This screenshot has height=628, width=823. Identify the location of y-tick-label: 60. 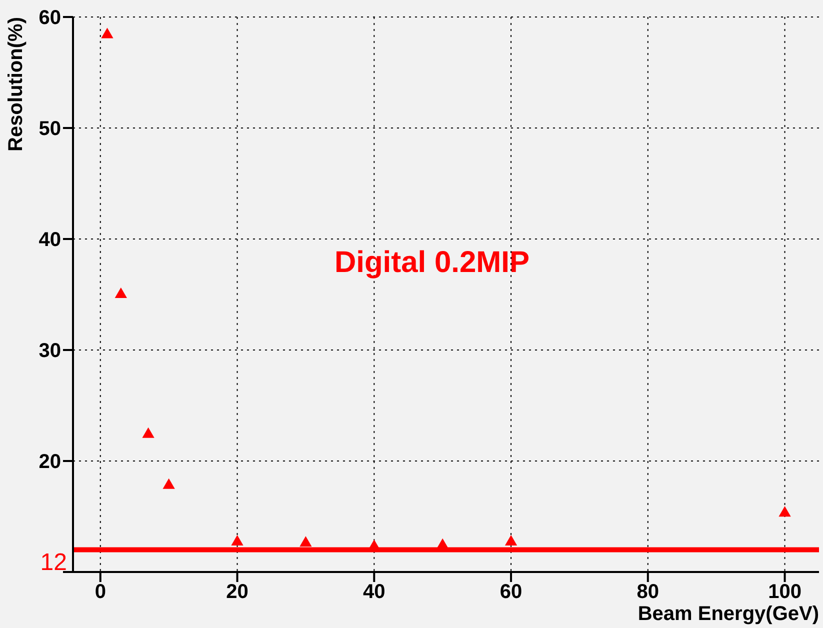
(49, 18).